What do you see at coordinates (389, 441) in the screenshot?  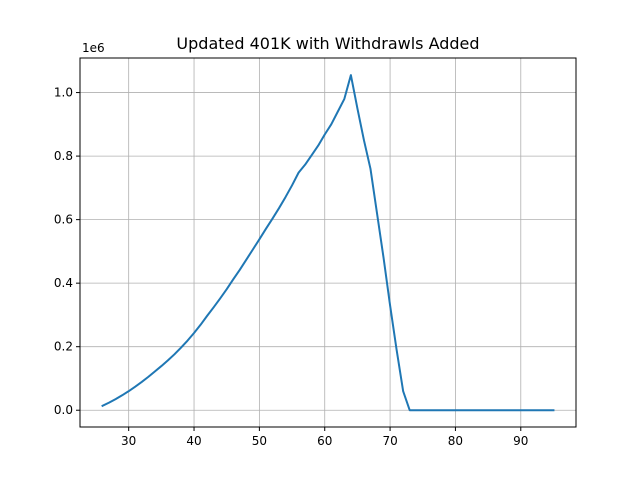 I see `x-tick-label: 70` at bounding box center [389, 441].